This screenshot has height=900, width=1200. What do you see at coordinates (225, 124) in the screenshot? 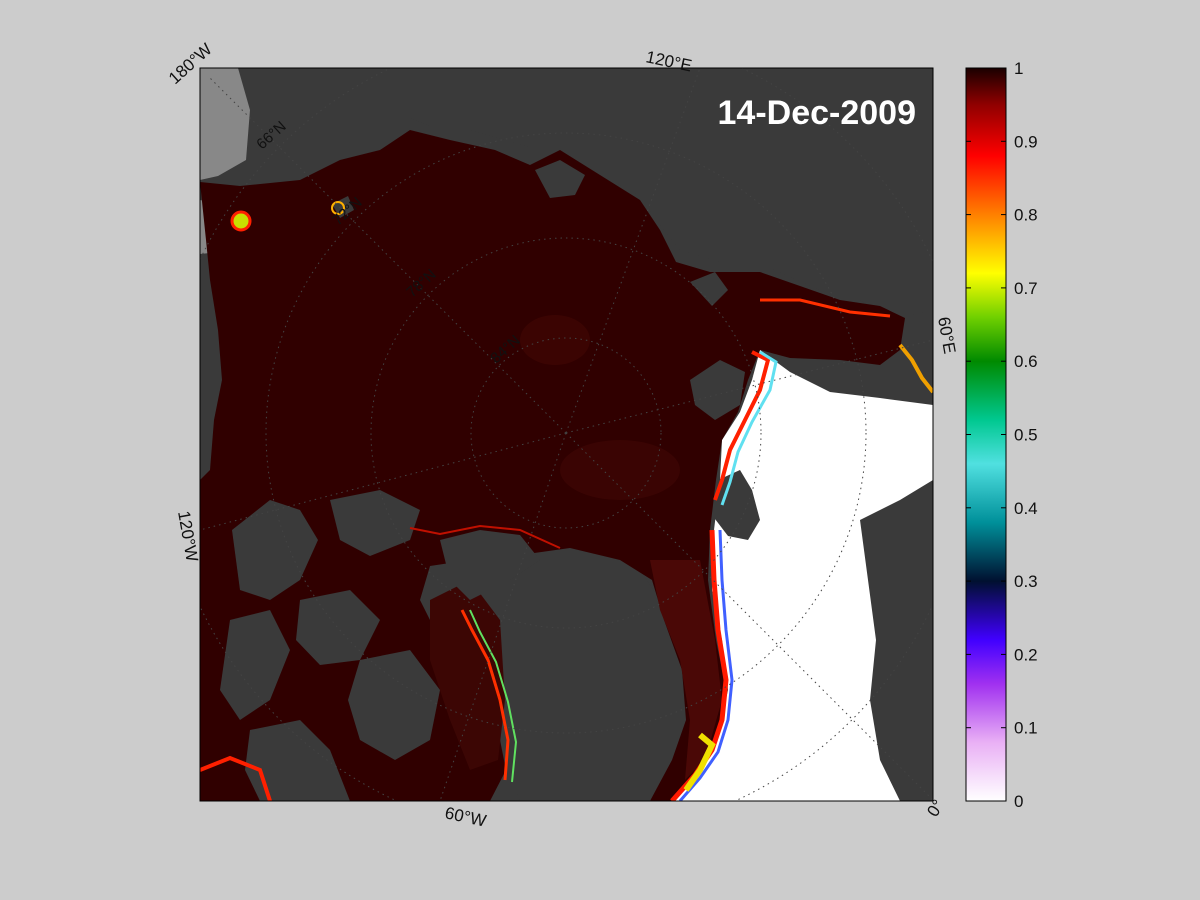
I see `alaska-land-outside-grid` at bounding box center [225, 124].